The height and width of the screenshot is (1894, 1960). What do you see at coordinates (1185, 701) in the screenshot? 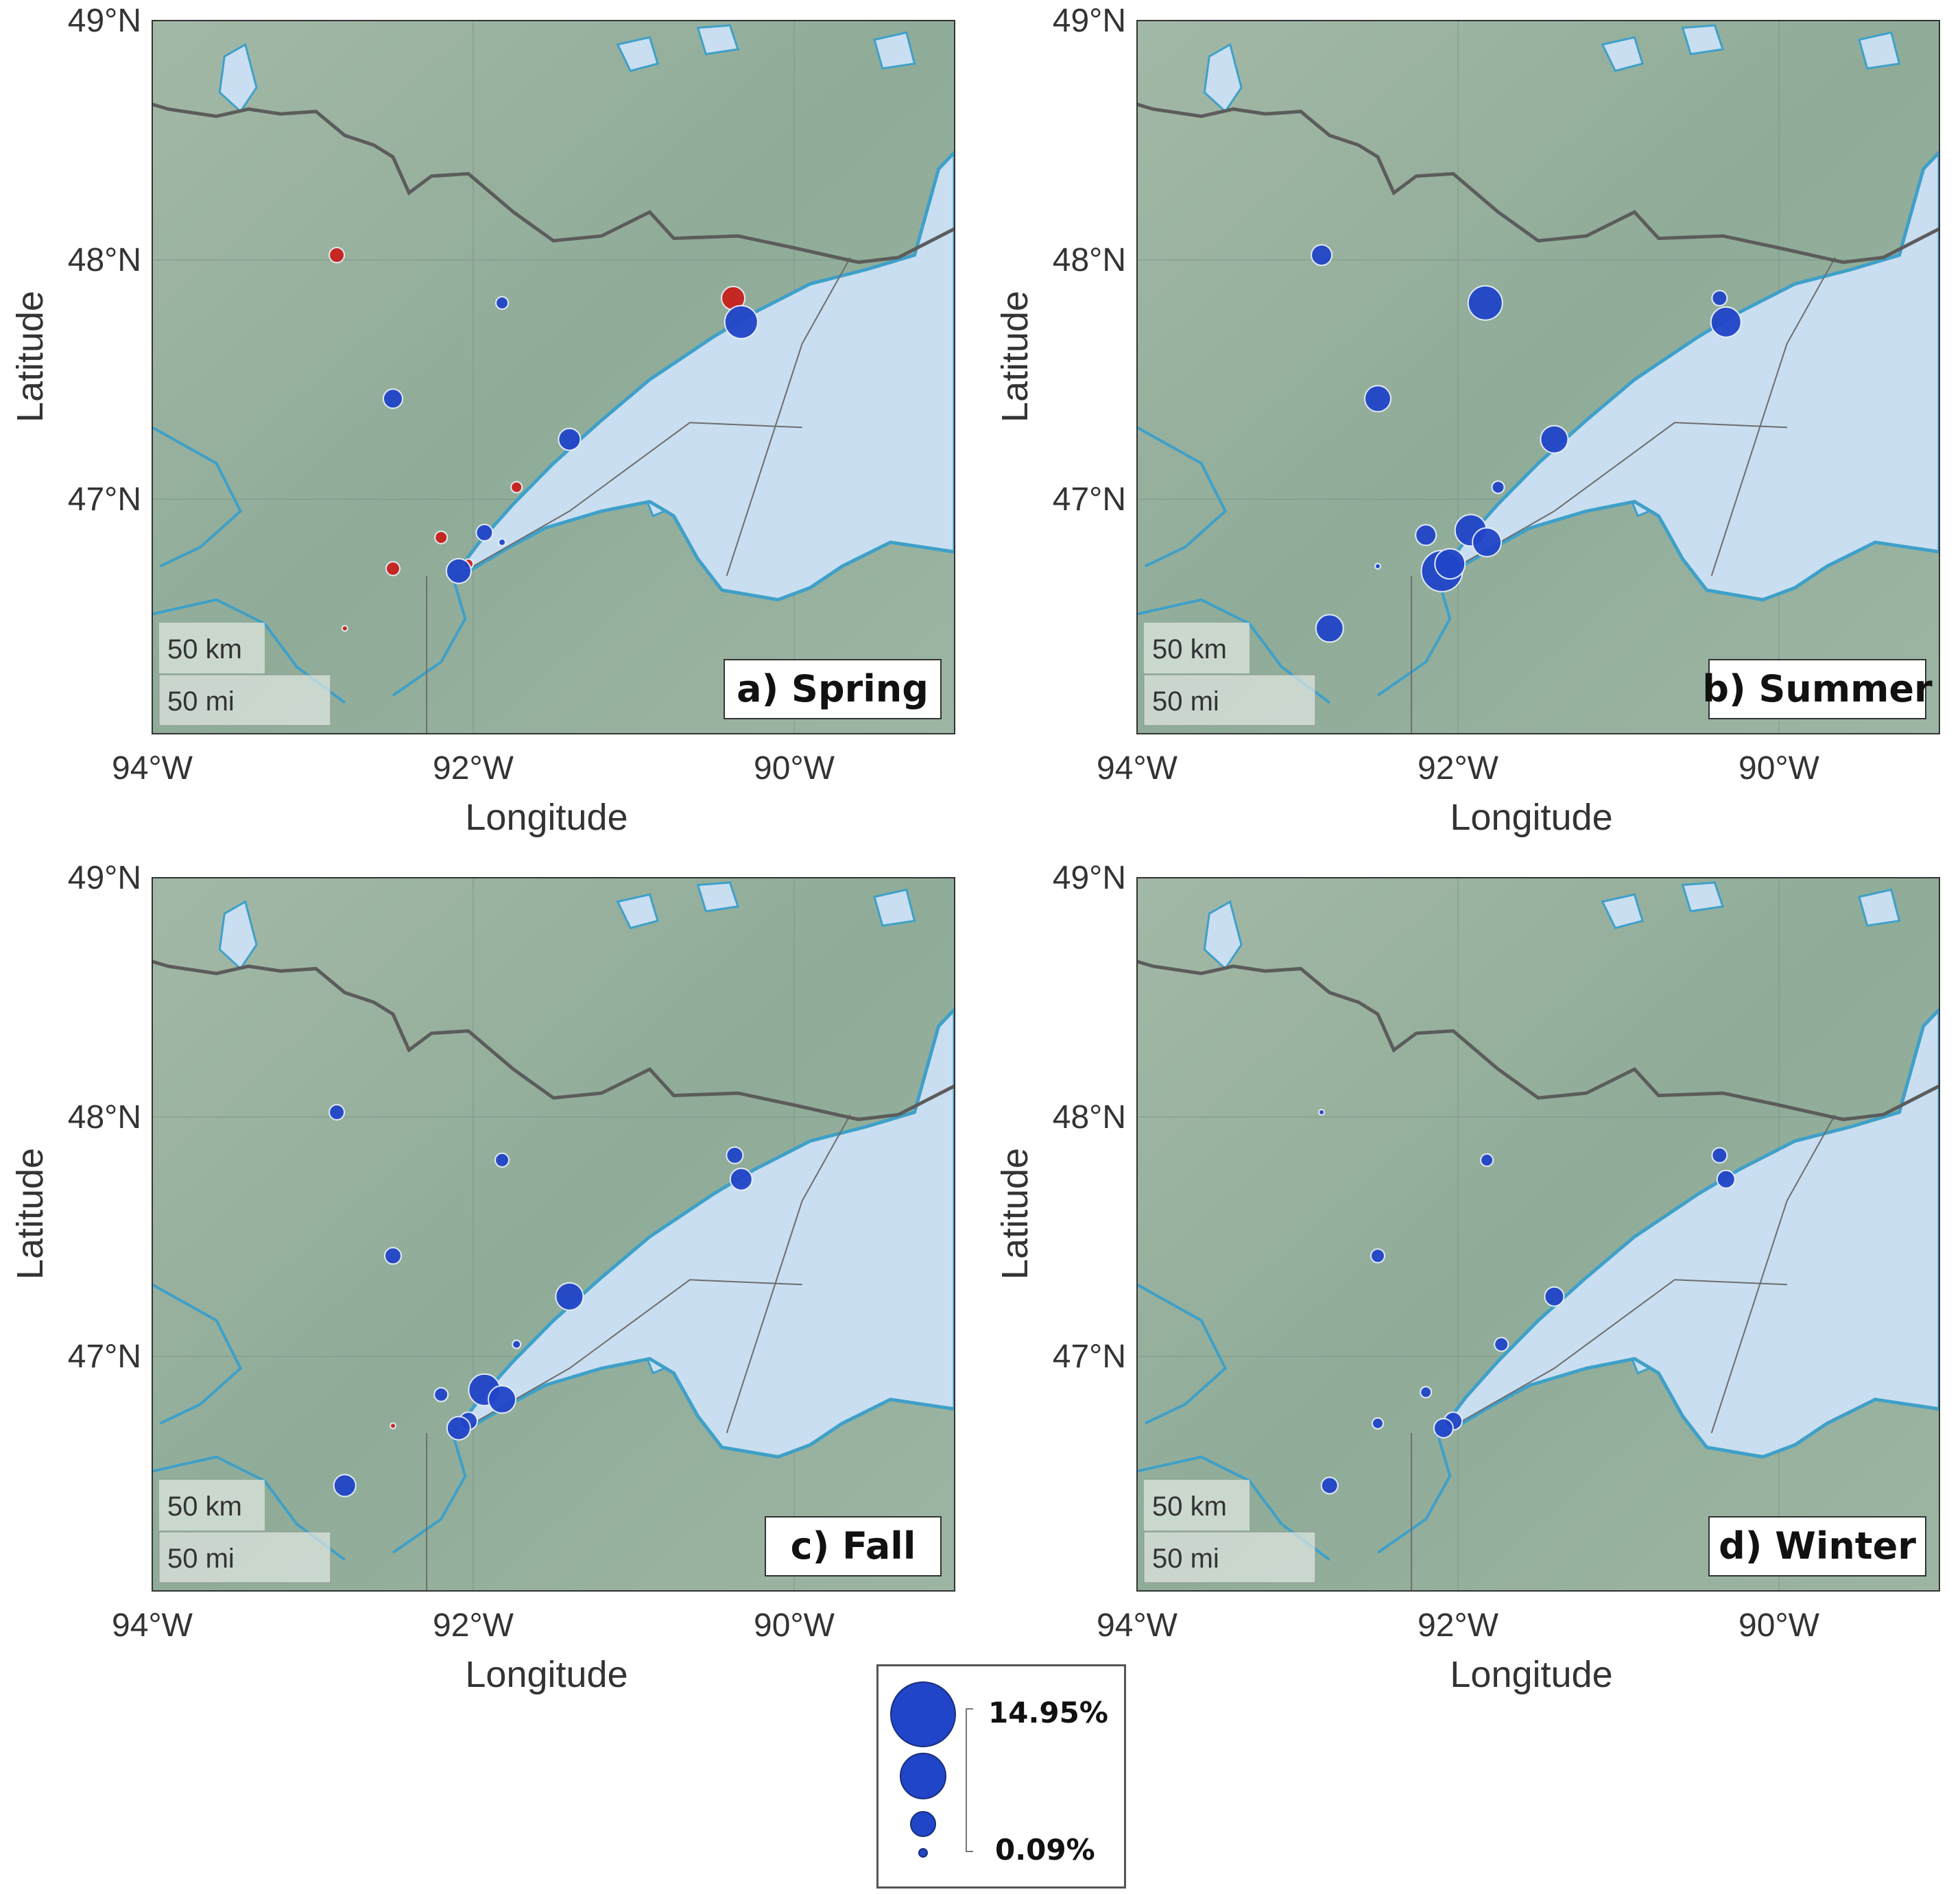
I see `scalebar-mi-label: 50 mi` at bounding box center [1185, 701].